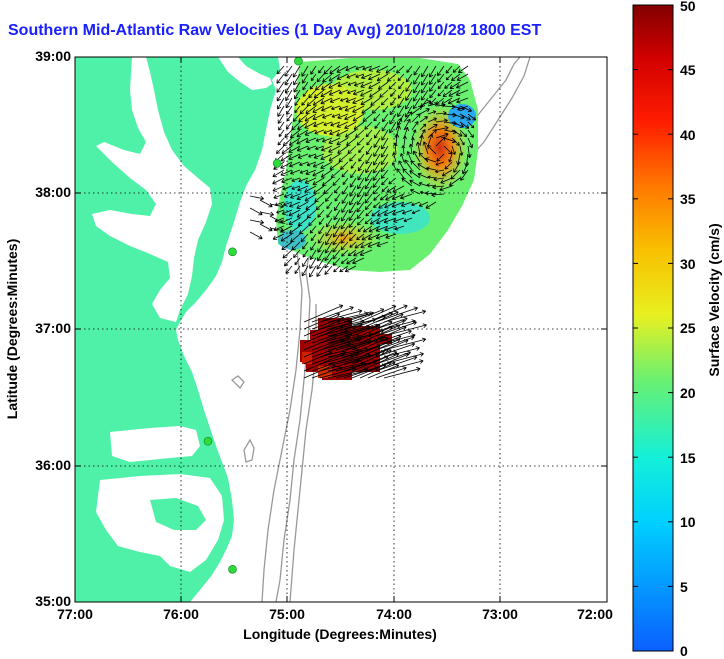 This screenshot has height=659, width=724. What do you see at coordinates (595, 614) in the screenshot?
I see `x-tick-label: 72:00` at bounding box center [595, 614].